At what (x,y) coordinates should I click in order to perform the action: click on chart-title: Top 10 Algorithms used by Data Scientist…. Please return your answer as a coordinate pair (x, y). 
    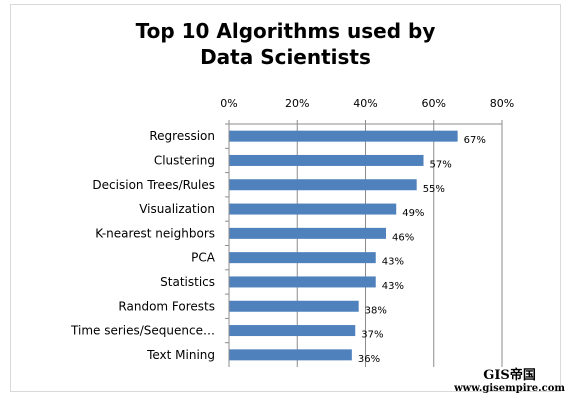
    Looking at the image, I should click on (285, 44).